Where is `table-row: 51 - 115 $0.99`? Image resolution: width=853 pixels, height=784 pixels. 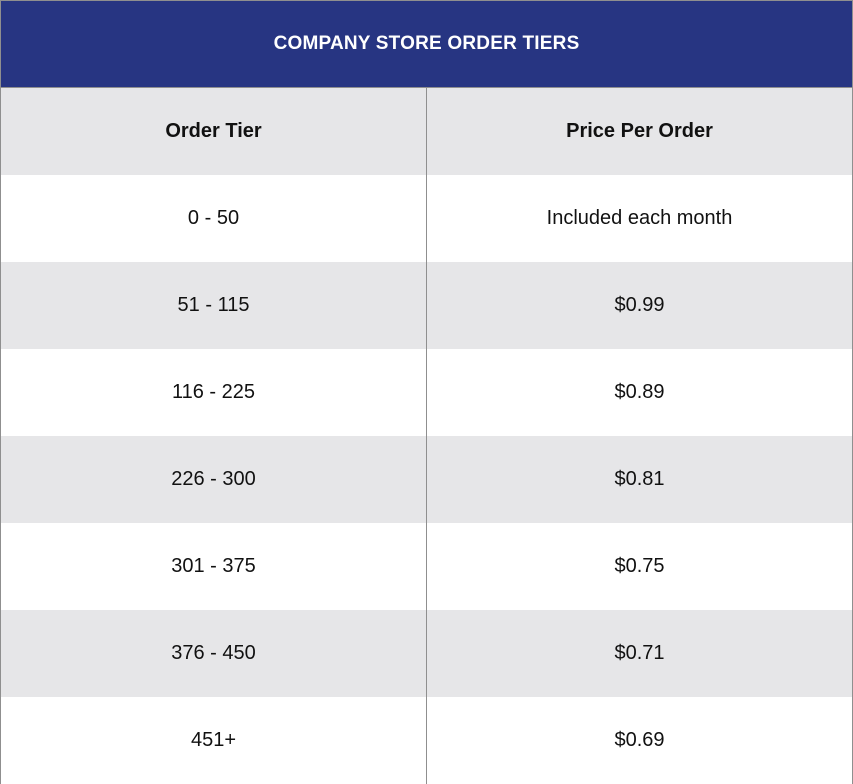 table-row: 51 - 115 $0.99 is located at coordinates (426, 305).